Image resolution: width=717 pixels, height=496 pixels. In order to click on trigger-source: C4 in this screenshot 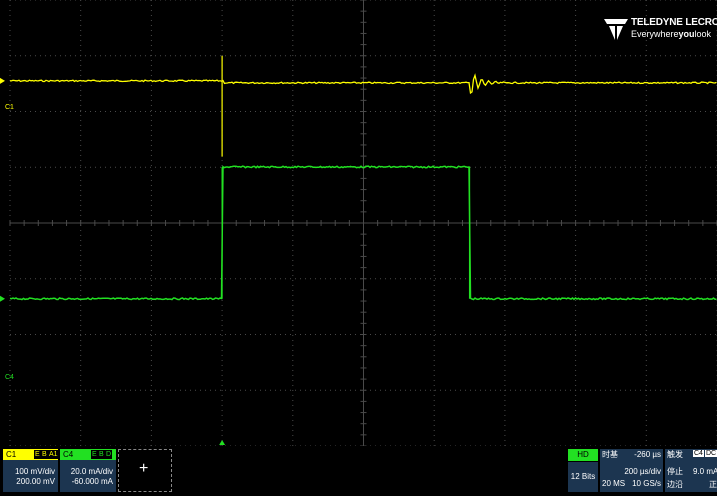, I will do `click(698, 453)`.